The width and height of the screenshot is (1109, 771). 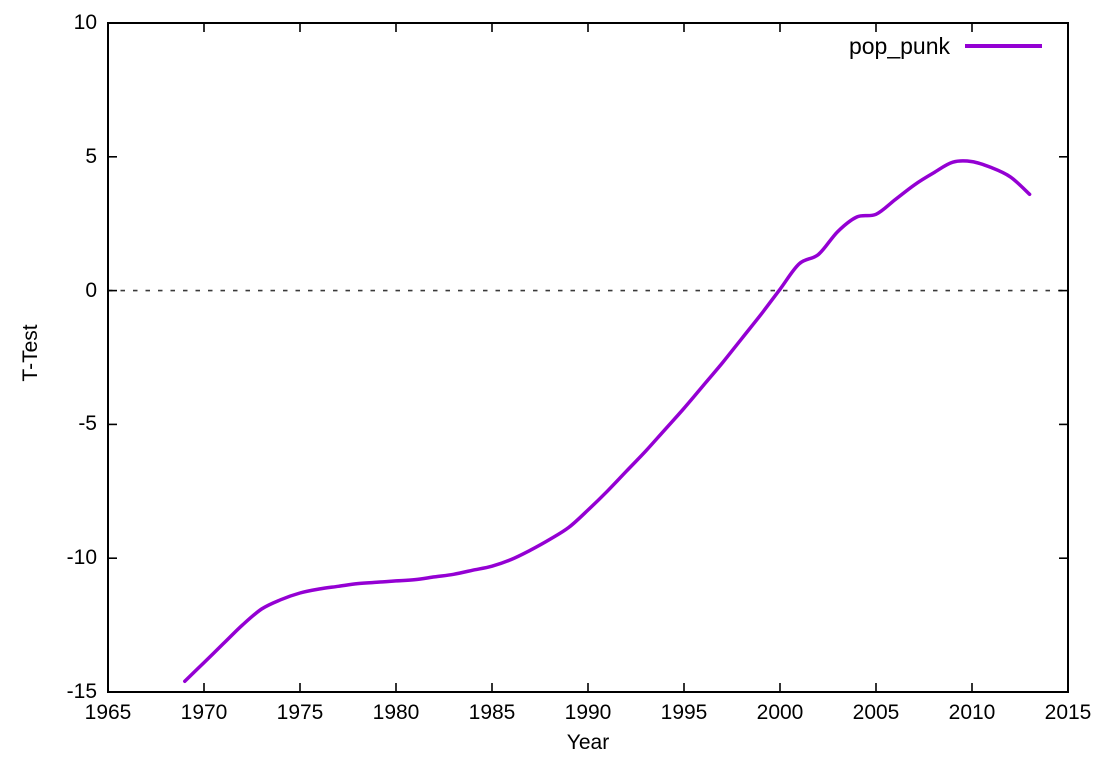 I want to click on y-tick-label: -10, so click(x=81, y=558).